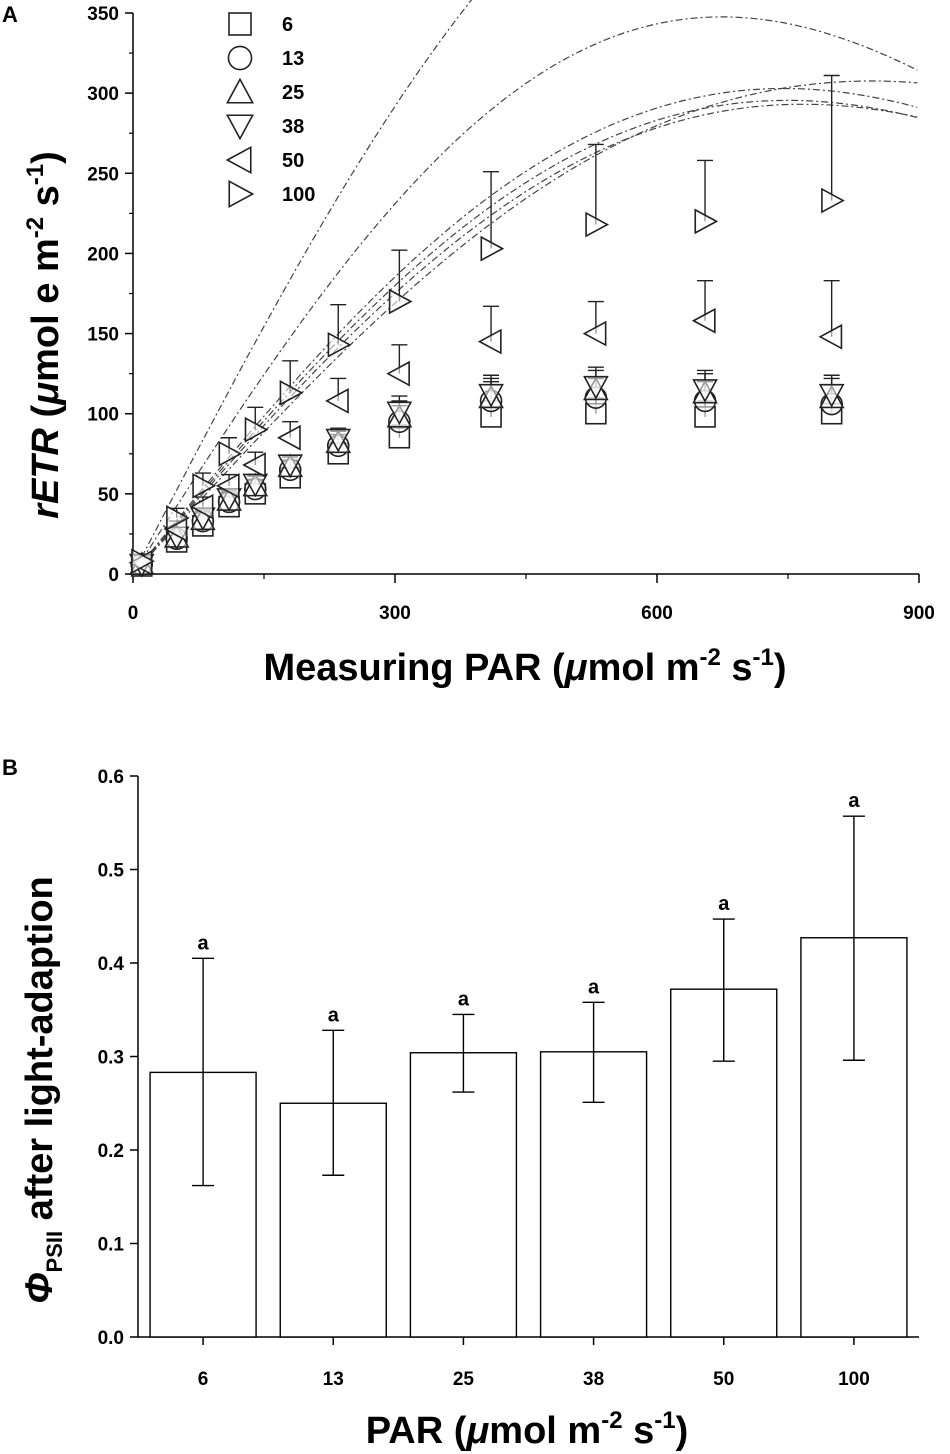 Image resolution: width=950 pixels, height=1454 pixels. Describe the element at coordinates (334, 1015) in the screenshot. I see `significance-letter-13: a` at that location.